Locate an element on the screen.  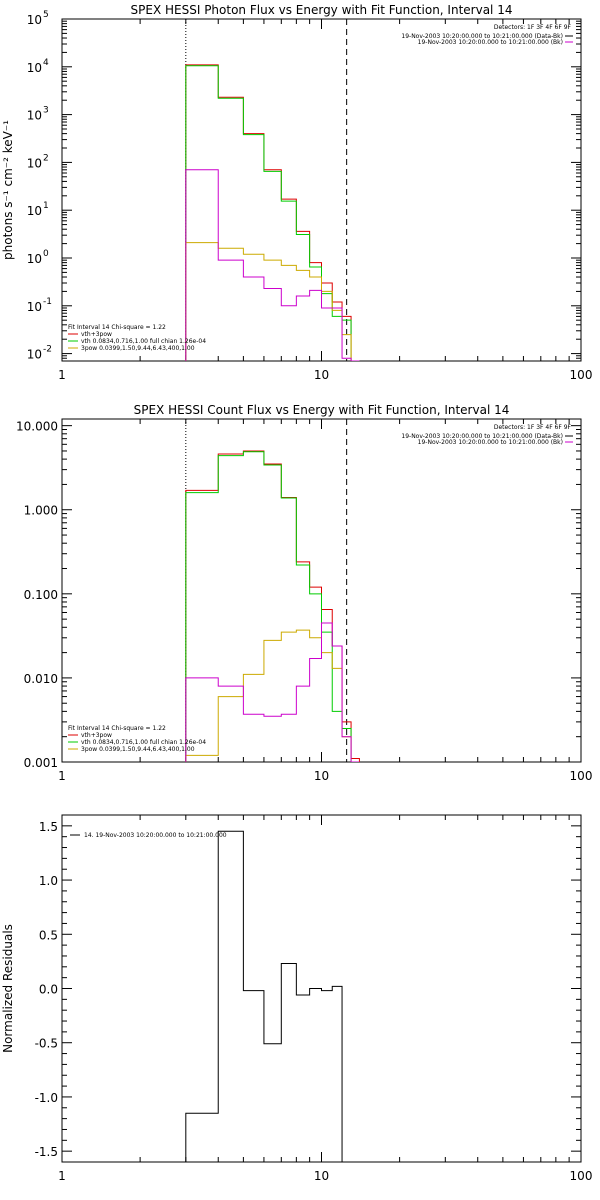
series-14-19-nov-2003-10-20-00-000-to-10-21-00-000-line is located at coordinates (264, 996).